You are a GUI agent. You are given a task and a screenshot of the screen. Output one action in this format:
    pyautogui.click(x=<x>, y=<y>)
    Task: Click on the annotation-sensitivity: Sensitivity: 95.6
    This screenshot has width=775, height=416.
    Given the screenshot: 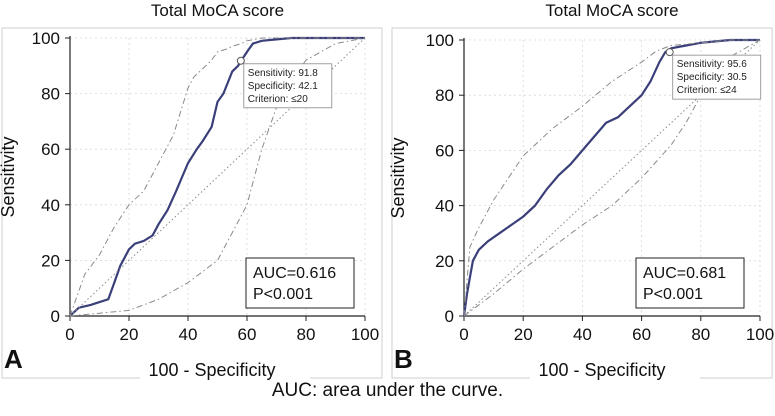 What is the action you would take?
    pyautogui.click(x=712, y=64)
    